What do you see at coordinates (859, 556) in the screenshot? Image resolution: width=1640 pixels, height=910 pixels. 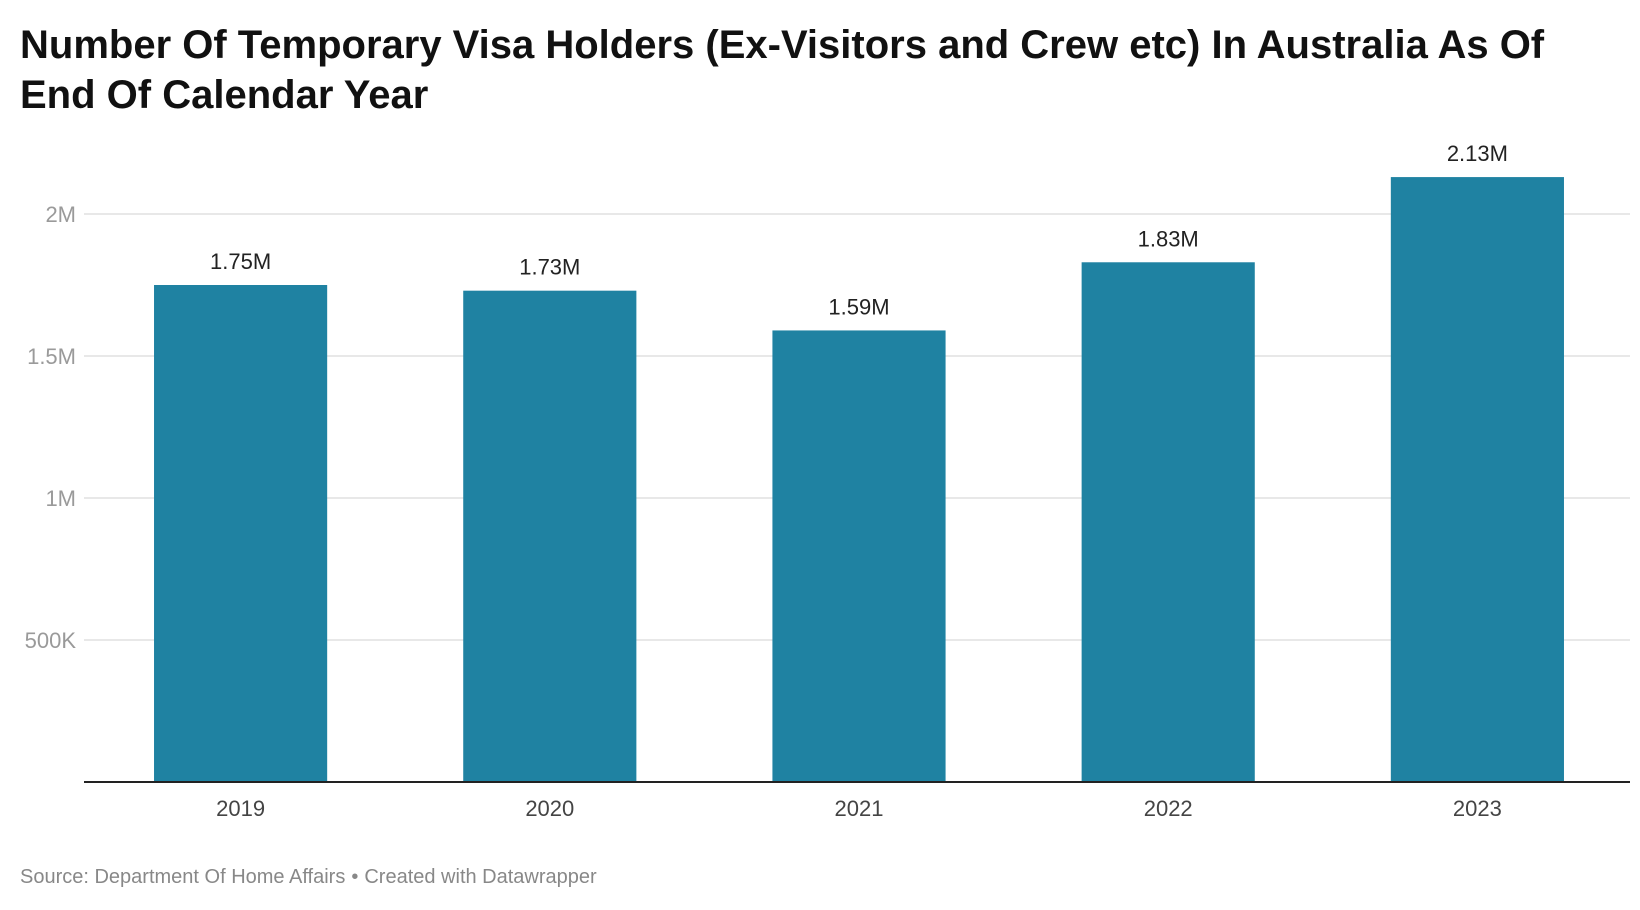 I see `bar-2021` at bounding box center [859, 556].